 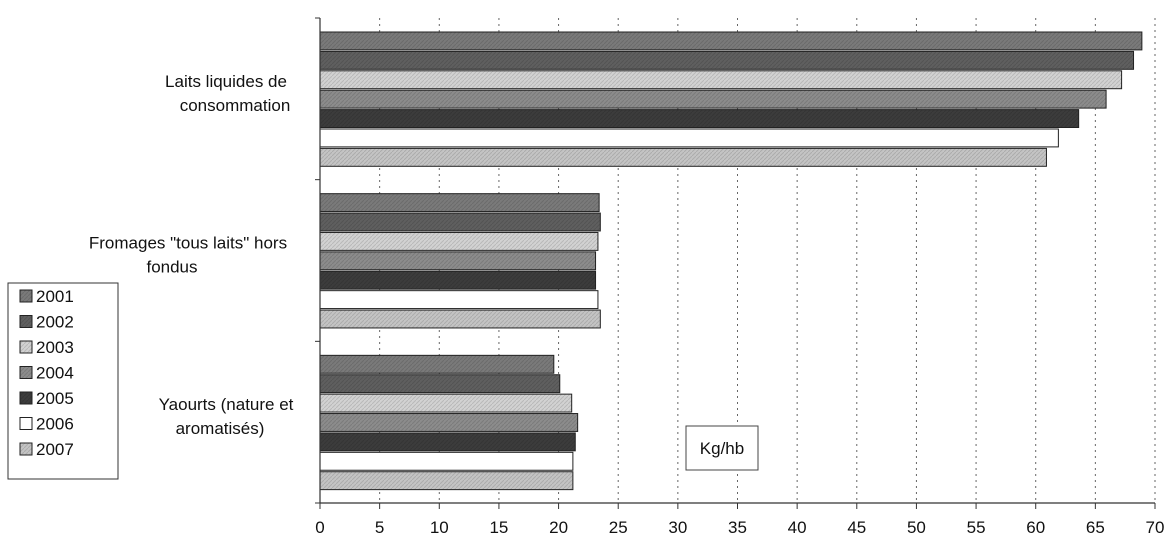 I want to click on x-tick-label: 65, so click(x=1095, y=527).